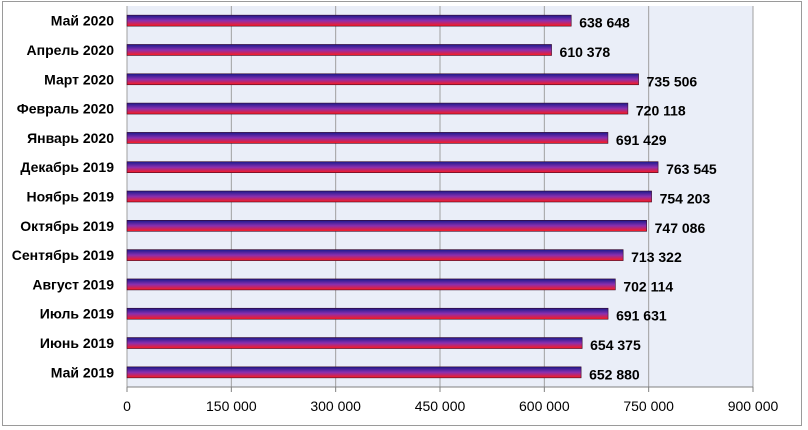 The width and height of the screenshot is (808, 430). What do you see at coordinates (79, 79) in the screenshot?
I see `category-label: Март 2020` at bounding box center [79, 79].